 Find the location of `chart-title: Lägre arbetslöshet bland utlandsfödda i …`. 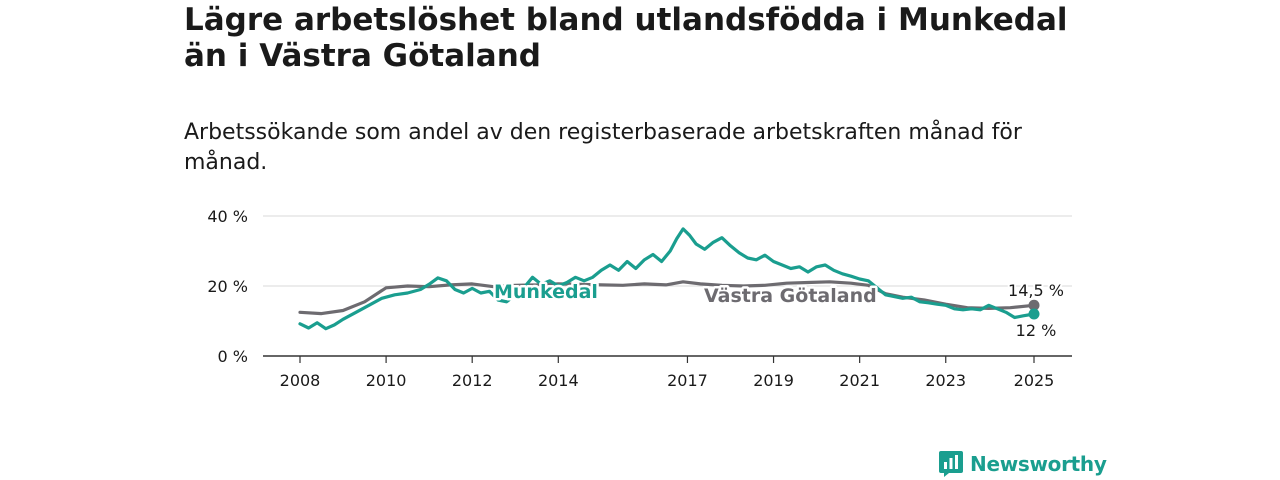

chart-title: Lägre arbetslöshet bland utlandsfödda i … is located at coordinates (626, 38).